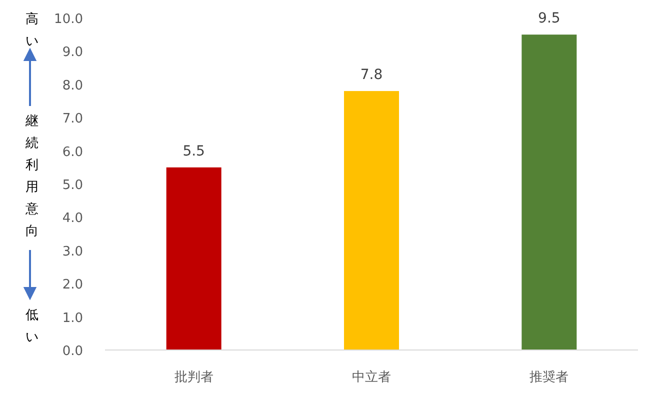  Describe the element at coordinates (371, 75) in the screenshot. I see `data-label: 7.8` at that location.